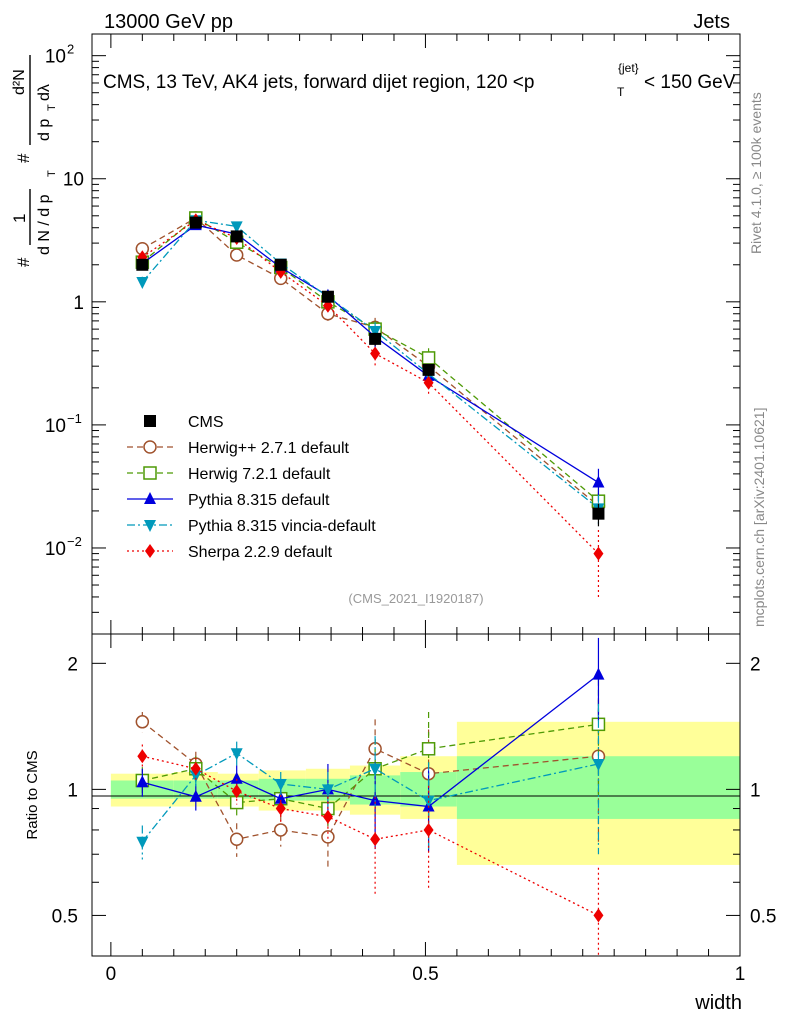 The width and height of the screenshot is (786, 1024). Describe the element at coordinates (370, 850) in the screenshot. I see `ratio-series-sherpa-2-2-9-default` at that location.